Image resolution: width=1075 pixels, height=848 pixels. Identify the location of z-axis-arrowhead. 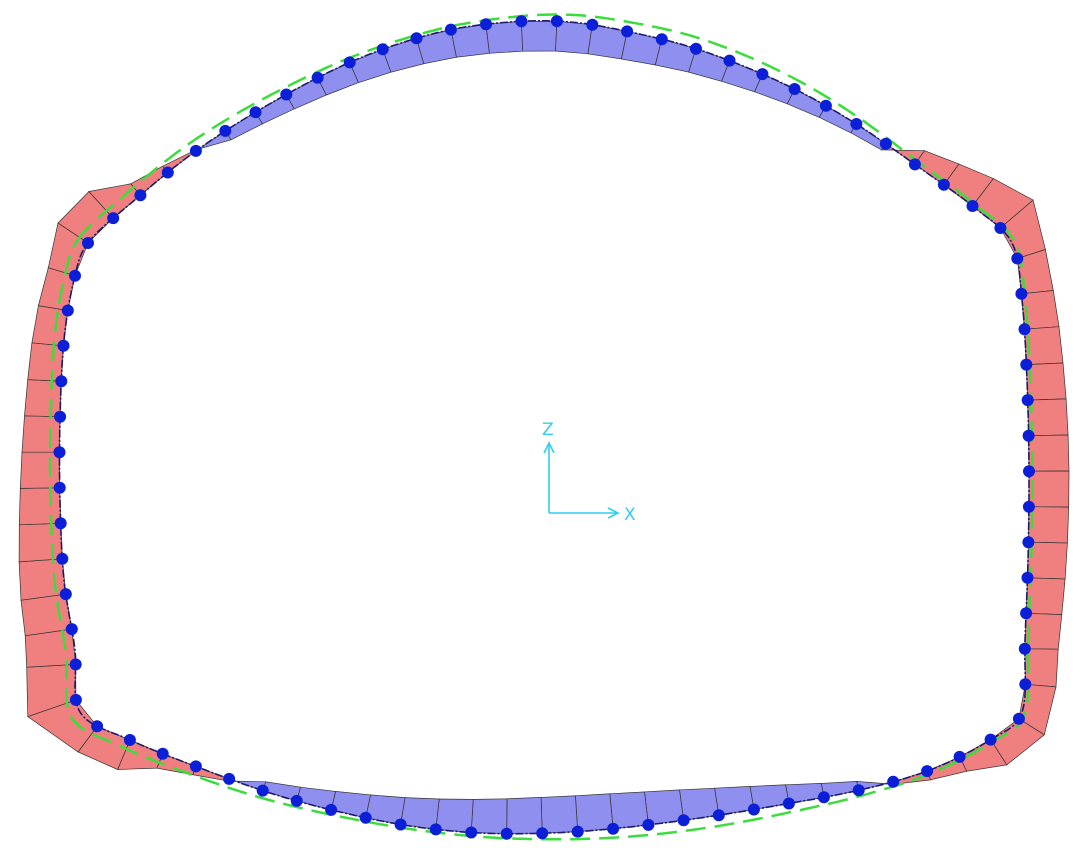
(549, 447).